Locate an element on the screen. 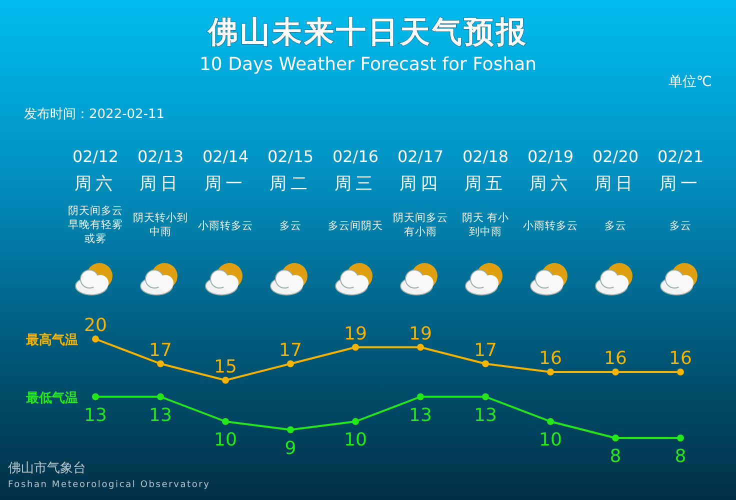  data-label: 9 is located at coordinates (290, 448).